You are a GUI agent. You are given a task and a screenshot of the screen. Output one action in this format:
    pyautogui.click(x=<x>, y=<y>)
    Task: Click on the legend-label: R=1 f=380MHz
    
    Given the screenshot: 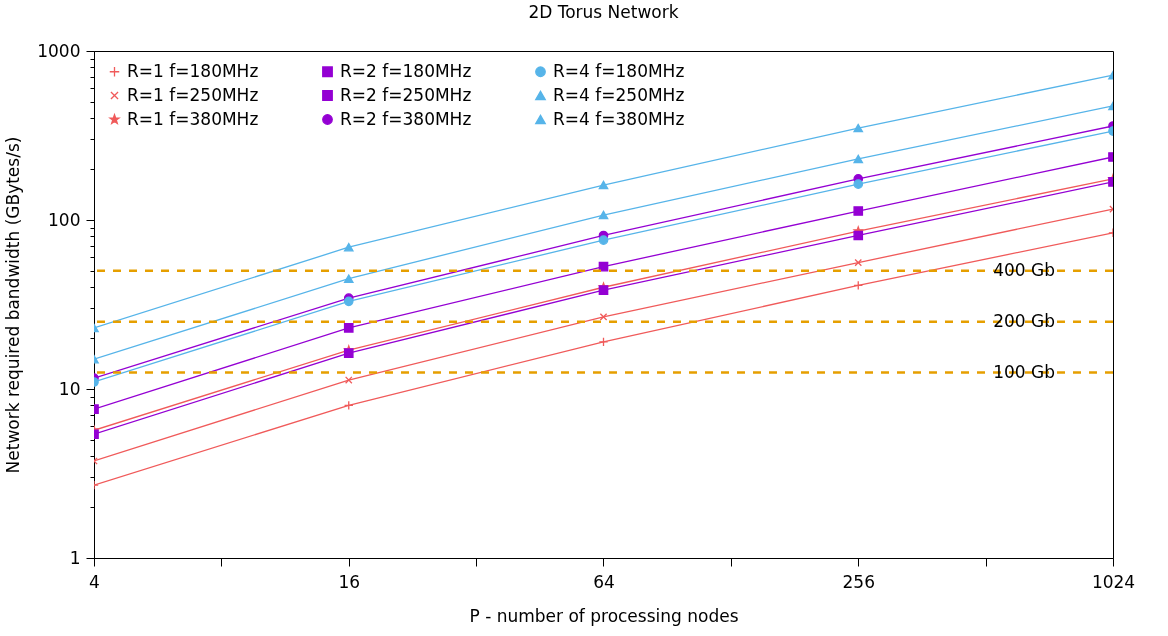 What is the action you would take?
    pyautogui.click(x=193, y=118)
    